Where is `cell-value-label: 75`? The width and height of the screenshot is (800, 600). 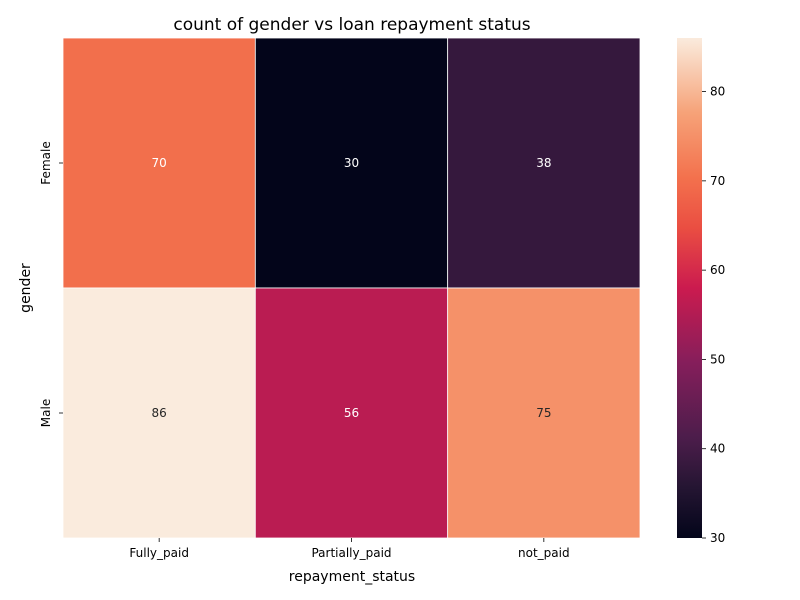 cell-value-label: 75 is located at coordinates (543, 413).